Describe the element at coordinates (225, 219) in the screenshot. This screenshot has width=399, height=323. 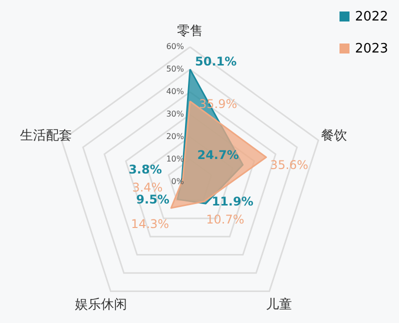
I see `data-label: 10.7%` at that location.